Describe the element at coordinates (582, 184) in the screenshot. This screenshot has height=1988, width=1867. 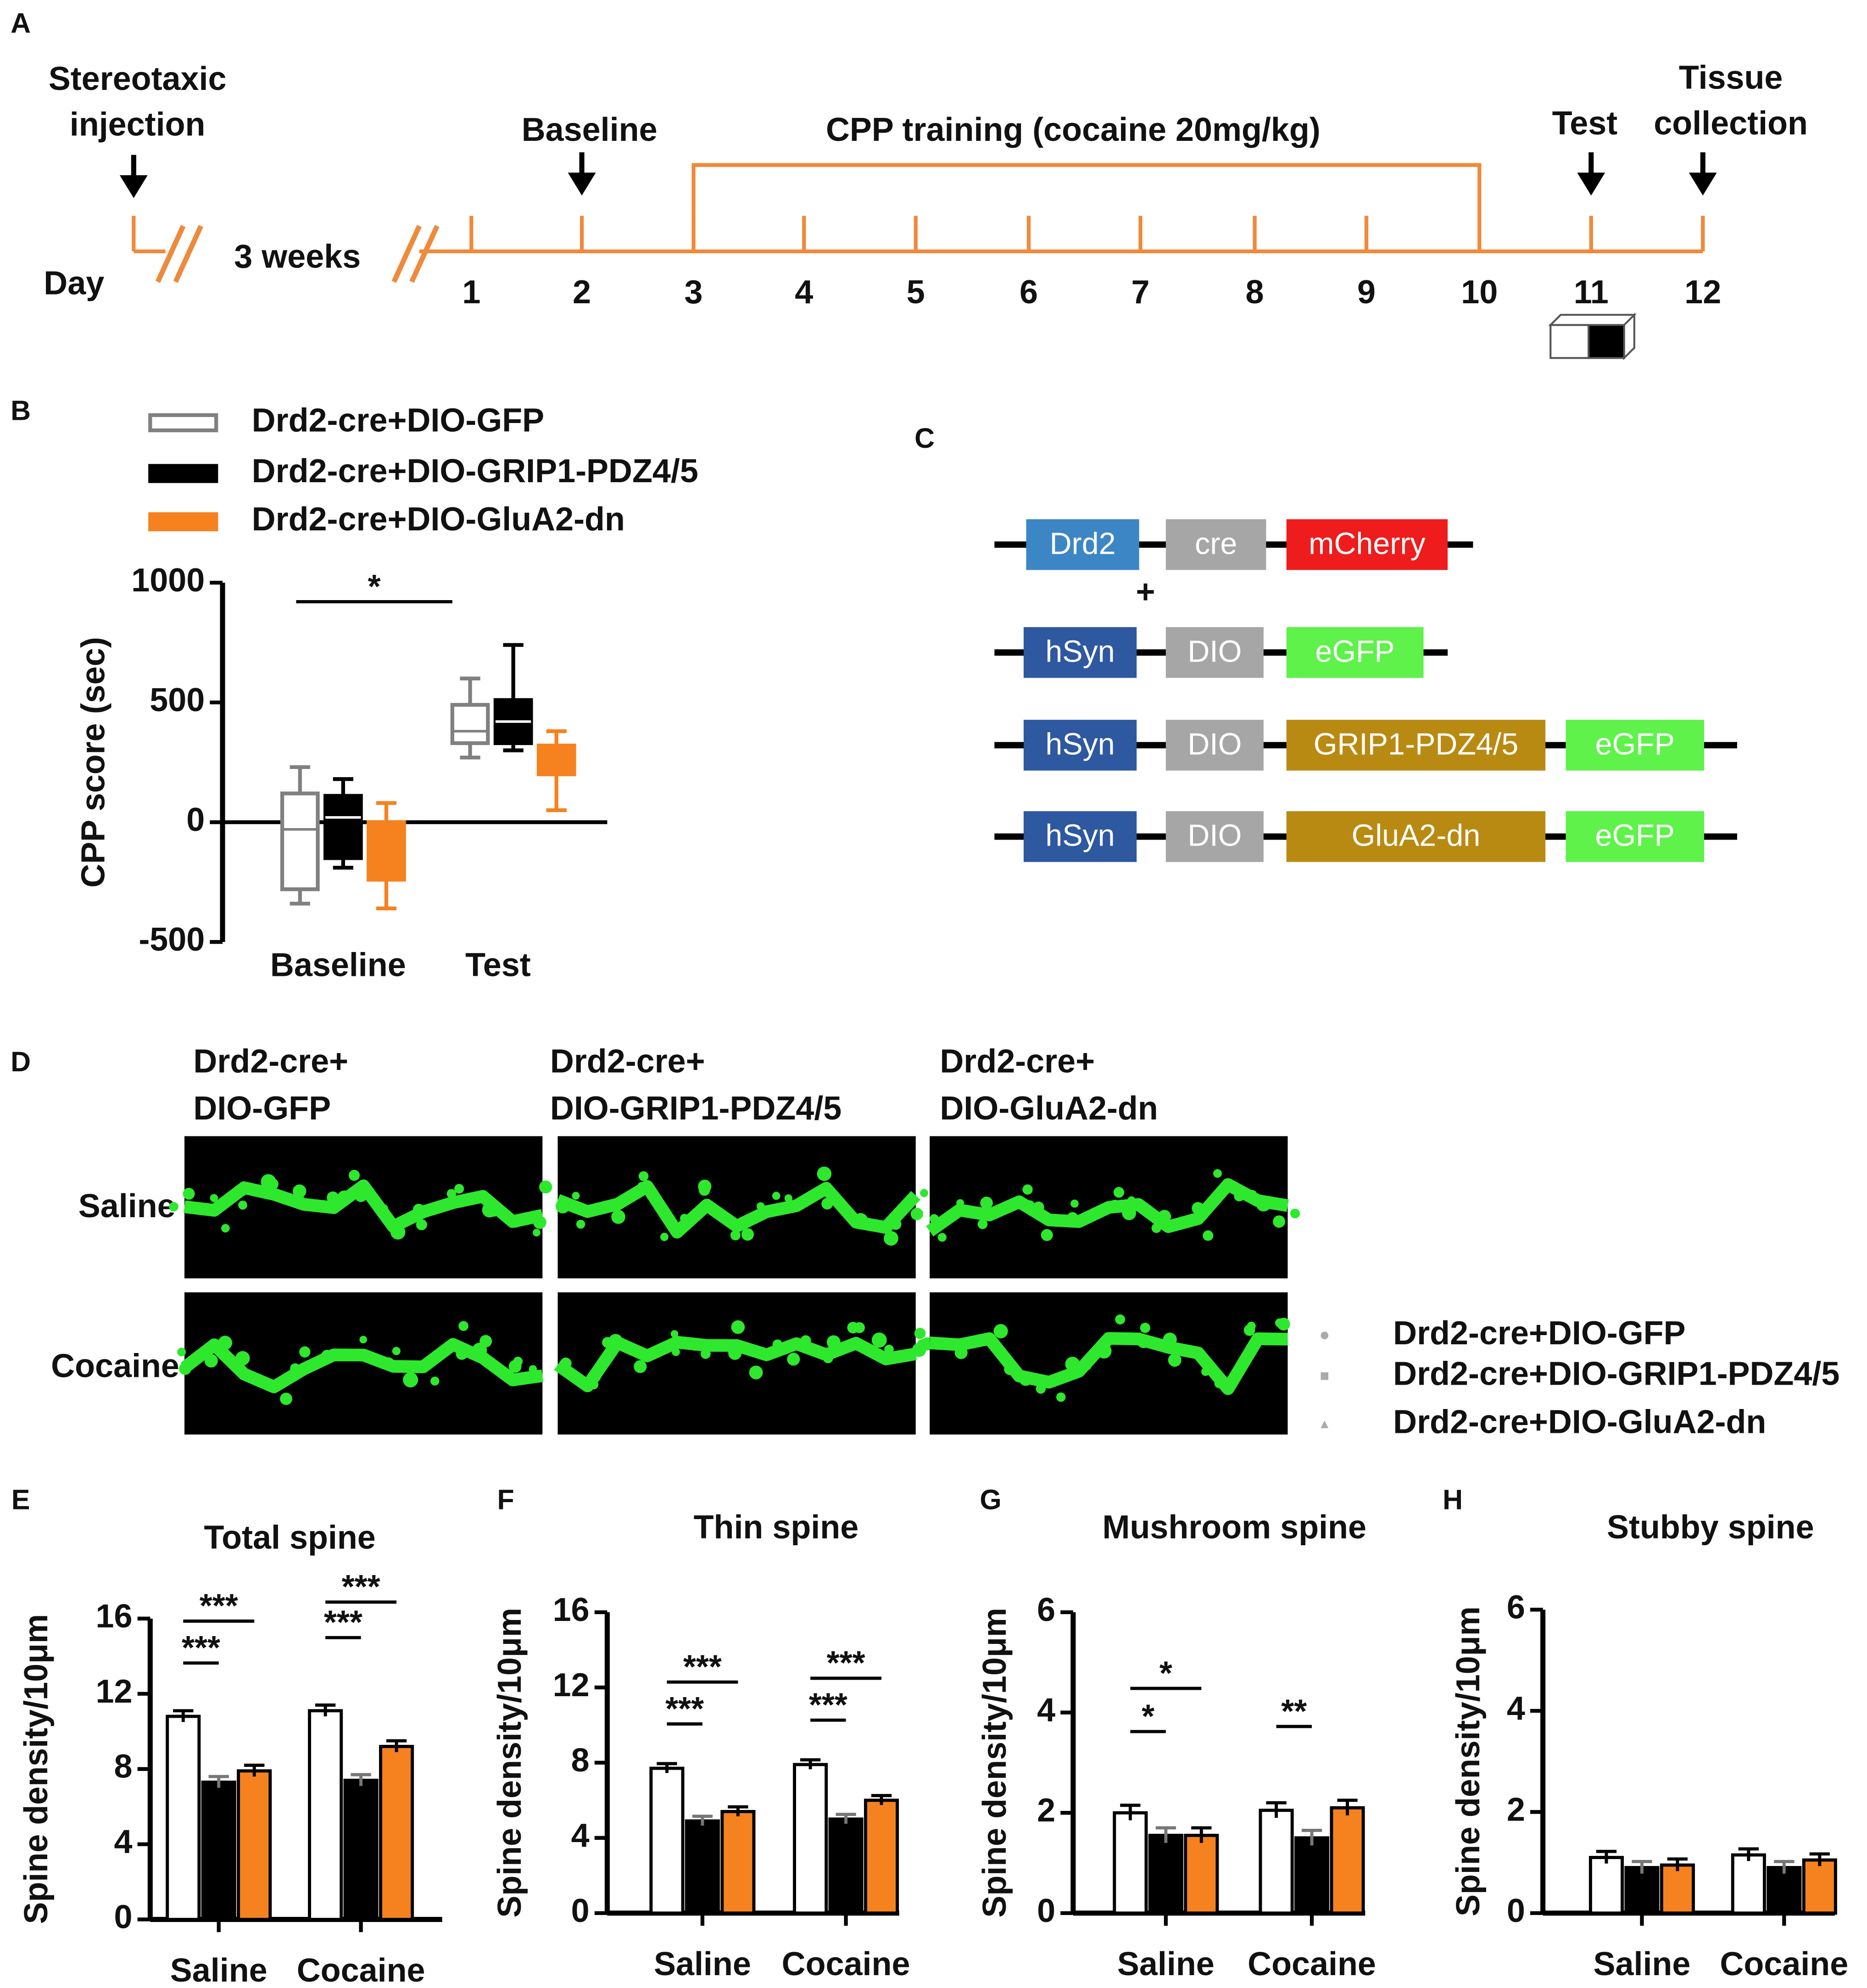
I see `arrow-head` at that location.